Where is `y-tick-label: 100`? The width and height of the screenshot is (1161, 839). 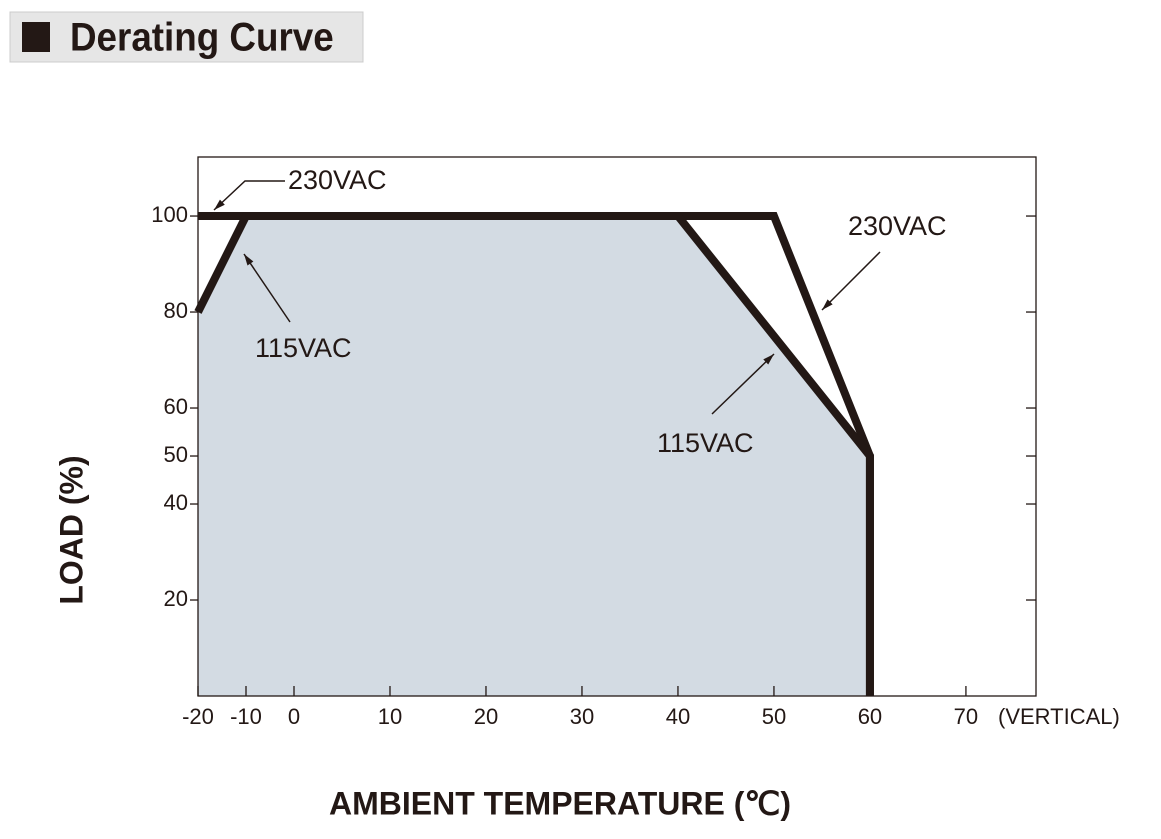 y-tick-label: 100 is located at coordinates (169, 214).